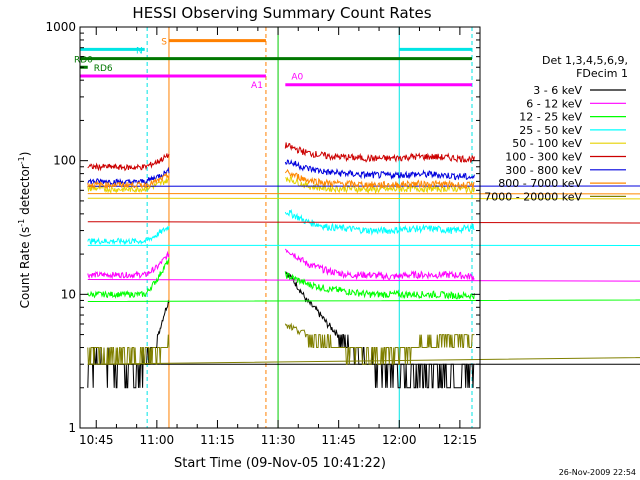 This screenshot has height=480, width=640. I want to click on series-3-pre, so click(363, 245).